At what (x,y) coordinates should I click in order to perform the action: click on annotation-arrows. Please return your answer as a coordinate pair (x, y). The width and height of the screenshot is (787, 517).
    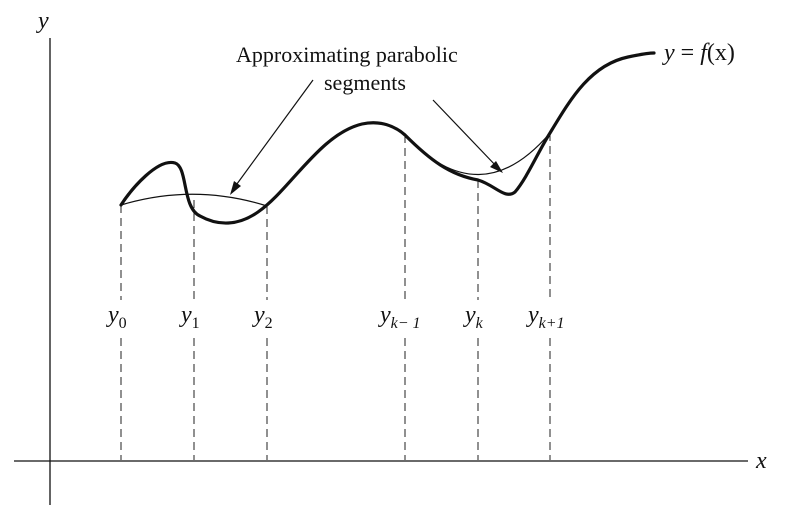
    Looking at the image, I should click on (366, 137).